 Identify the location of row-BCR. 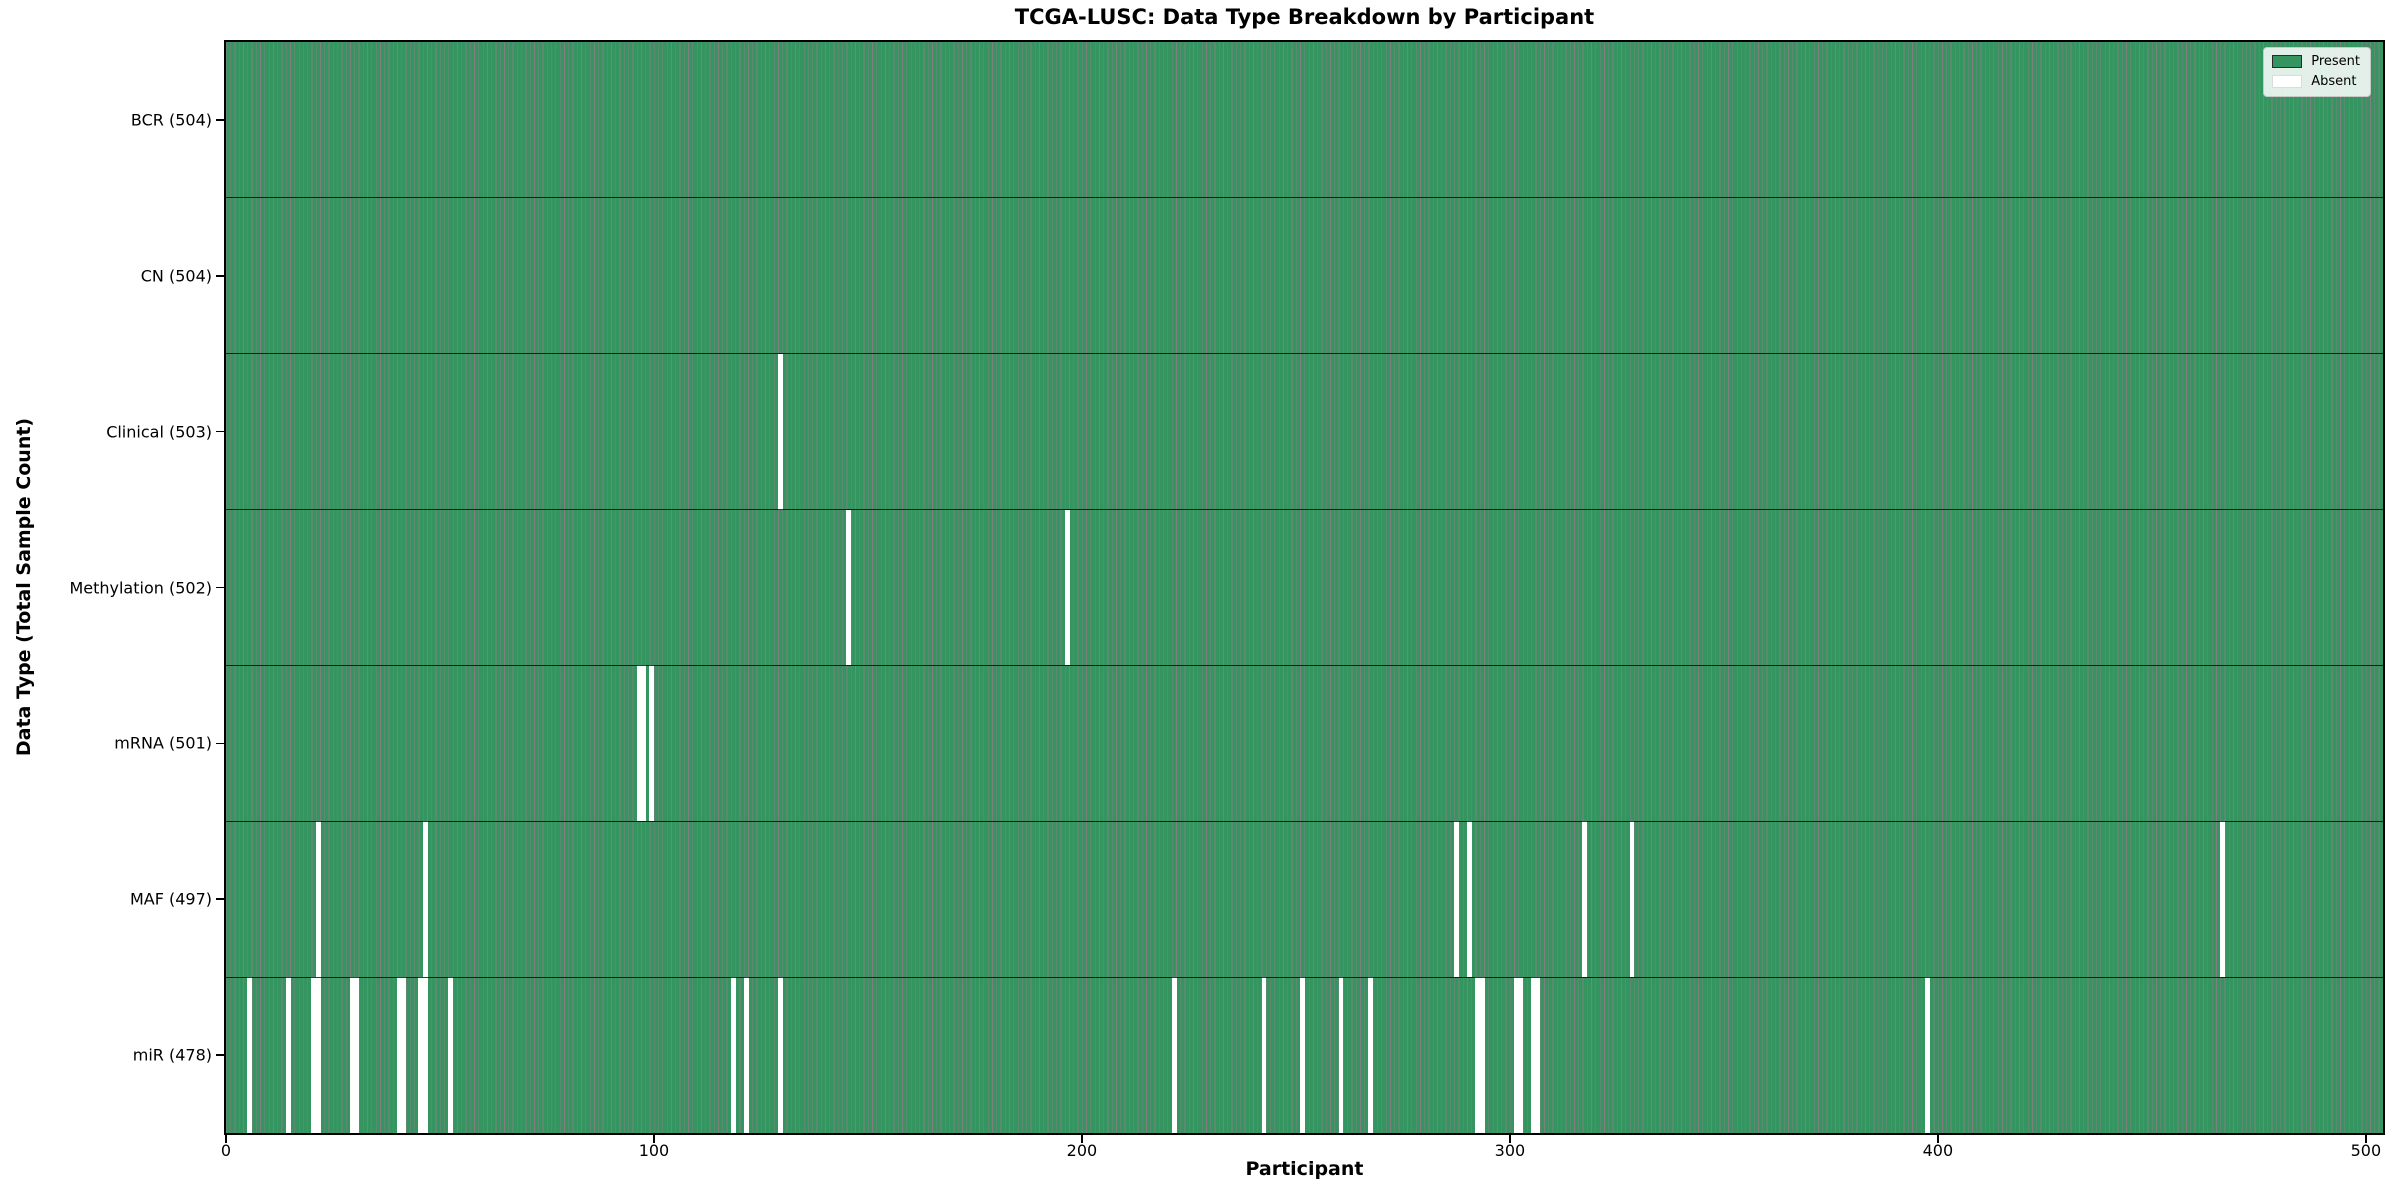
(1304, 120).